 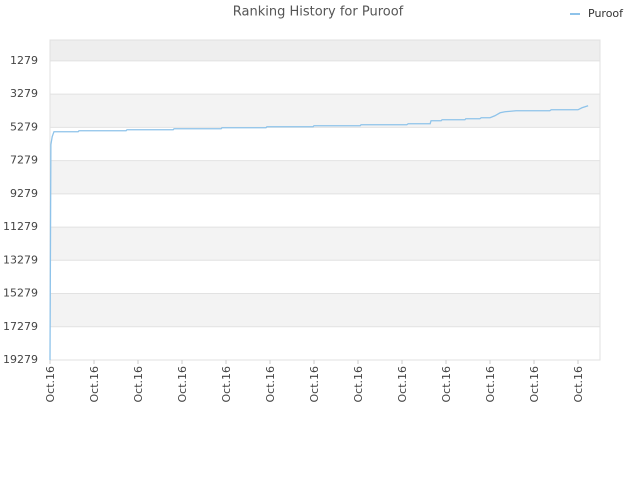 I want to click on y-tick-label: 3279, so click(x=24, y=93).